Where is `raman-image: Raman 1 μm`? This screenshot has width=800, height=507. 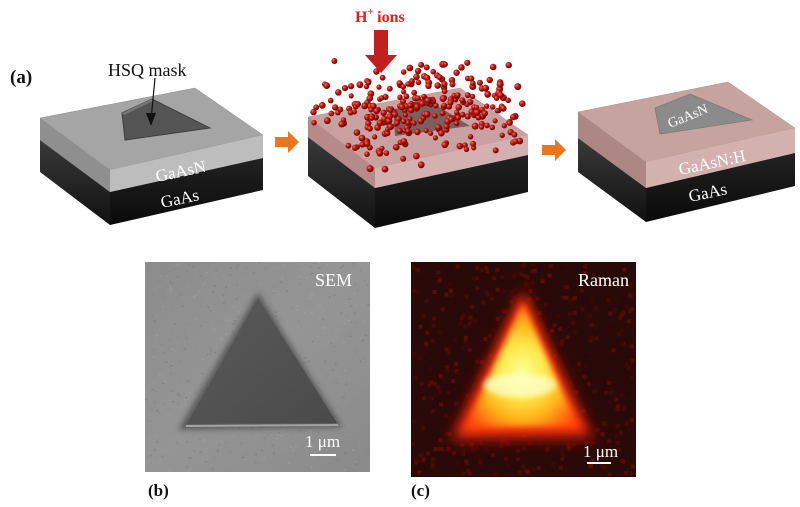
raman-image: Raman 1 μm is located at coordinates (523, 369).